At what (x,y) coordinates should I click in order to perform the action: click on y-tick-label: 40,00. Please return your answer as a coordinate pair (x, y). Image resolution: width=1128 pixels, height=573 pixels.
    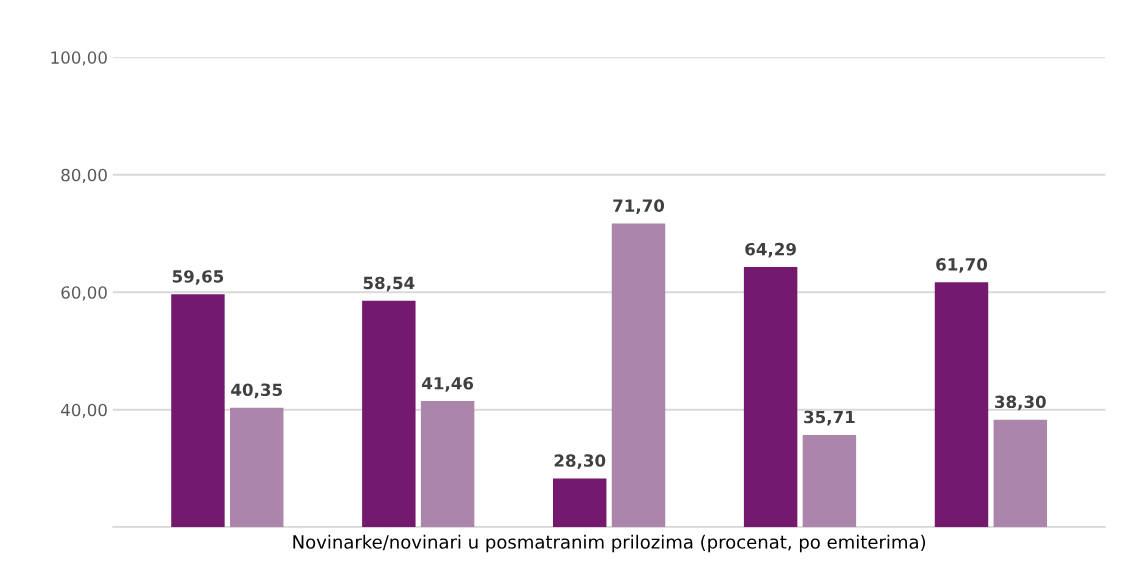
    Looking at the image, I should click on (84, 410).